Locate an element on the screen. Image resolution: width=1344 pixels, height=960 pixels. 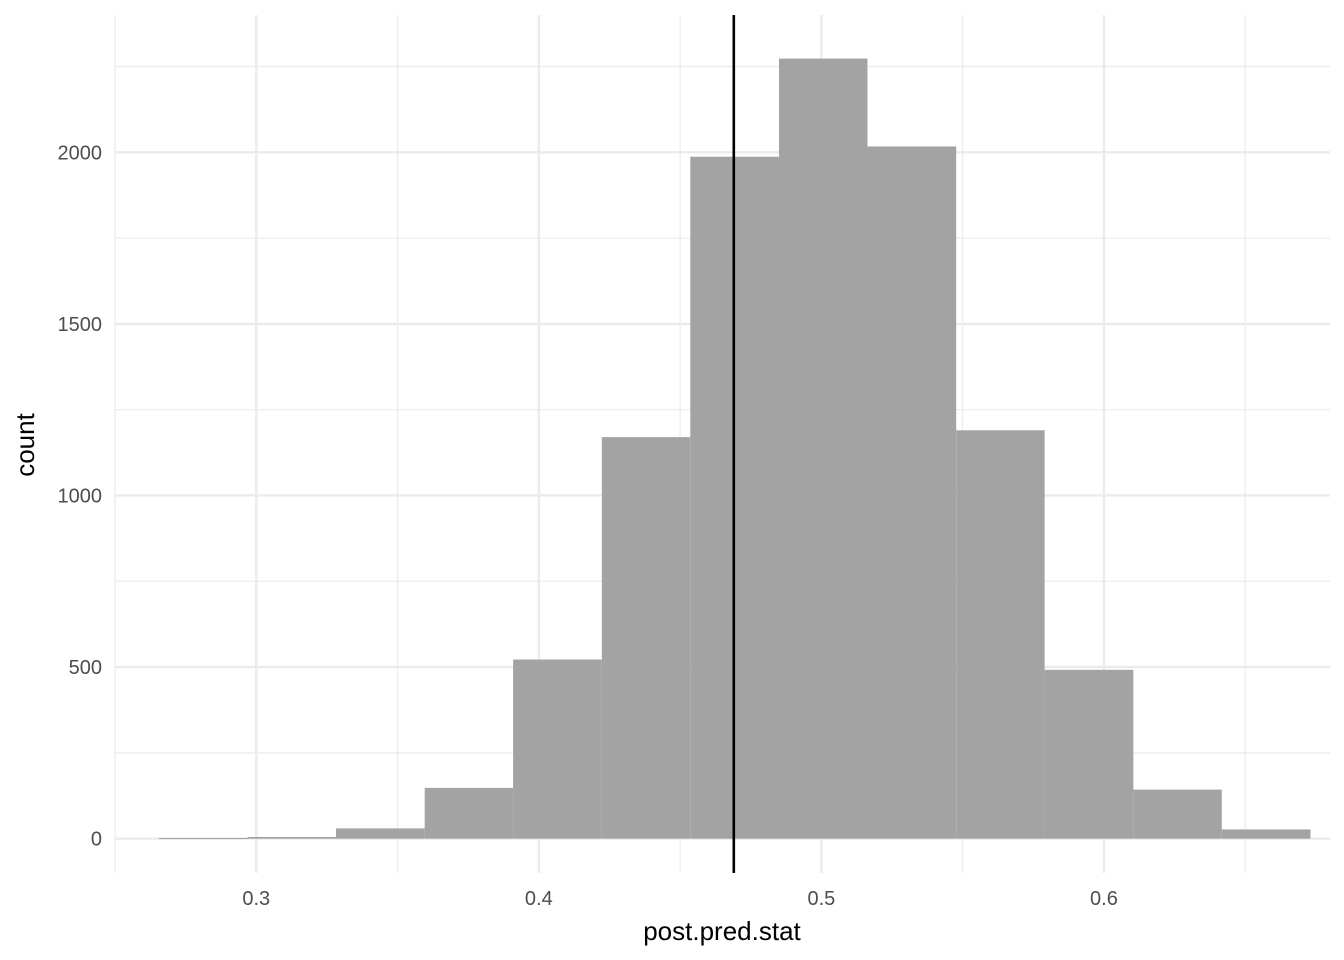
y-axis-tick-labels: 0 500 1000 1500 2000 is located at coordinates (80, 496).